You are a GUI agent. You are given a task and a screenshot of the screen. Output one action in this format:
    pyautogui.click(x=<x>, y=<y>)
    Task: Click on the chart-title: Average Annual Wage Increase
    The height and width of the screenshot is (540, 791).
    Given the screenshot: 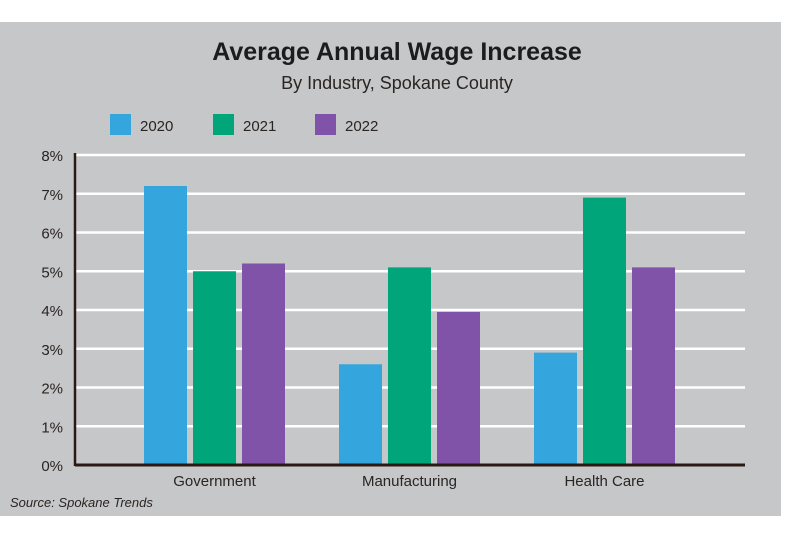 What is the action you would take?
    pyautogui.click(x=397, y=52)
    